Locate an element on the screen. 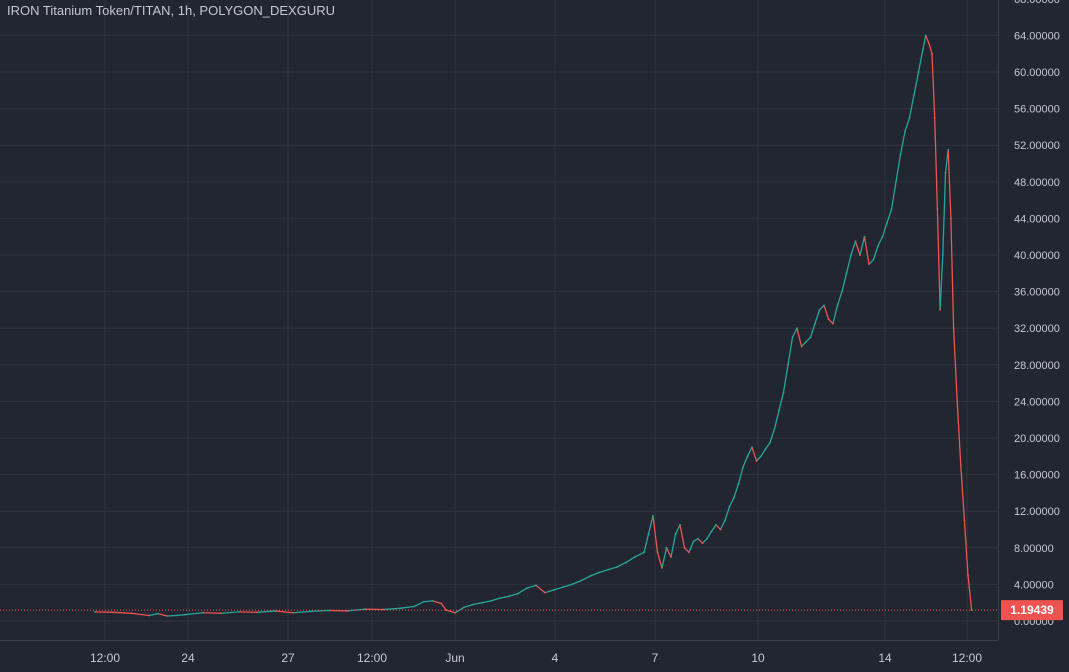 This screenshot has width=1069, height=672. y-tick-label-5: 20.00000 is located at coordinates (1037, 439).